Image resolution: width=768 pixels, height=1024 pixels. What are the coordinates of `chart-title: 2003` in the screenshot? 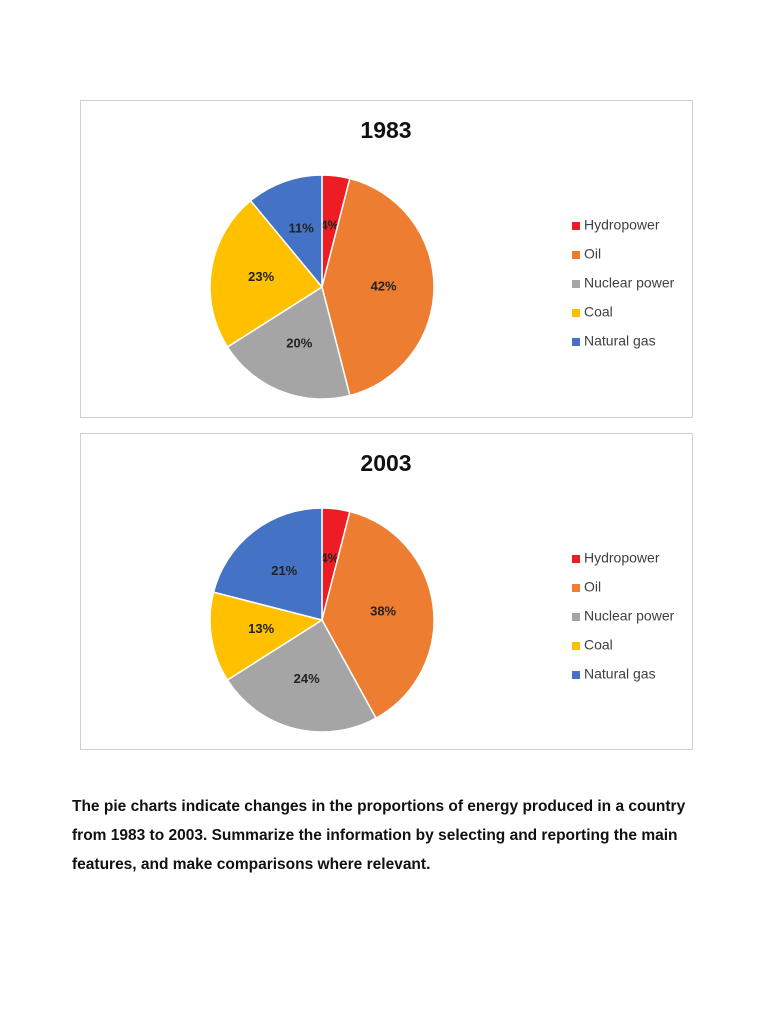 It's located at (385, 463).